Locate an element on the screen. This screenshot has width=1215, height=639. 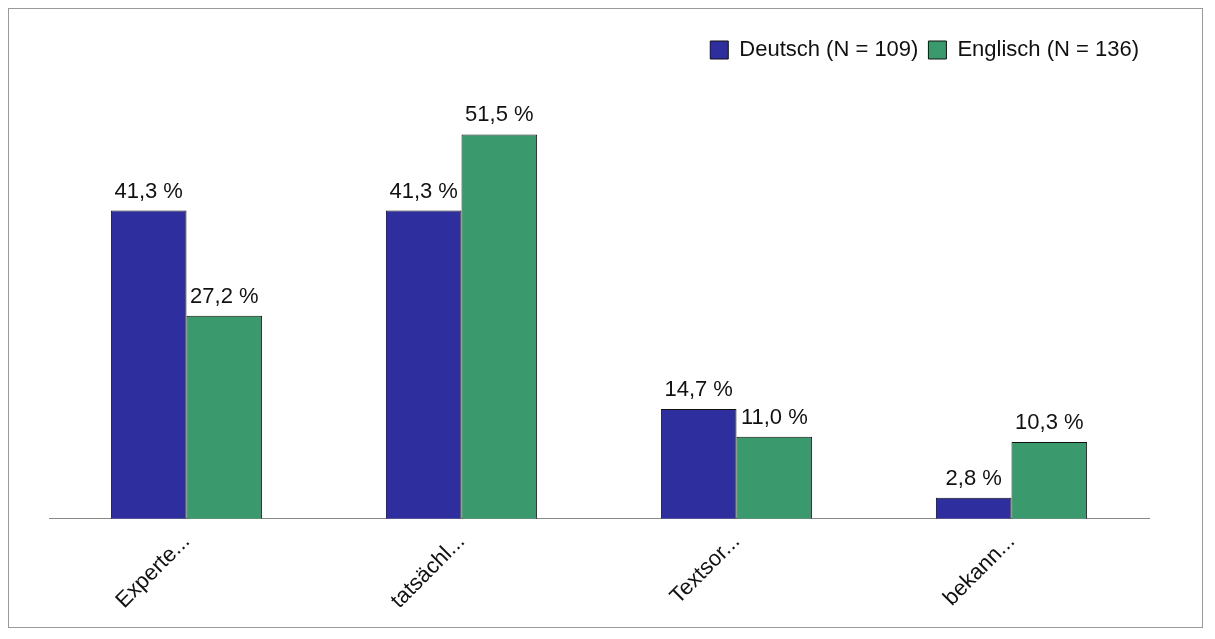
data-label: 10,3 % is located at coordinates (1049, 421).